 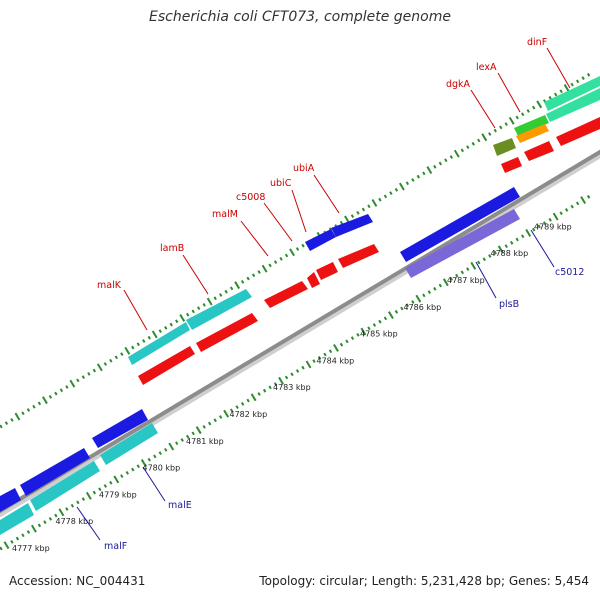 I want to click on gene-lexA-orange, so click(x=532, y=133).